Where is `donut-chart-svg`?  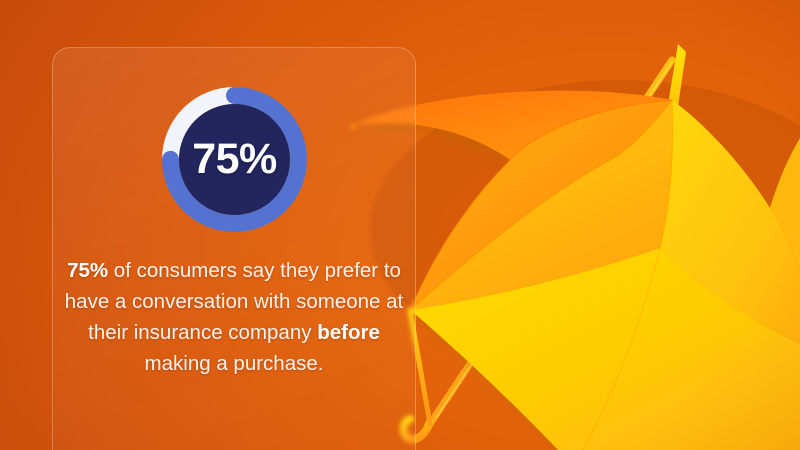 donut-chart-svg is located at coordinates (234, 159).